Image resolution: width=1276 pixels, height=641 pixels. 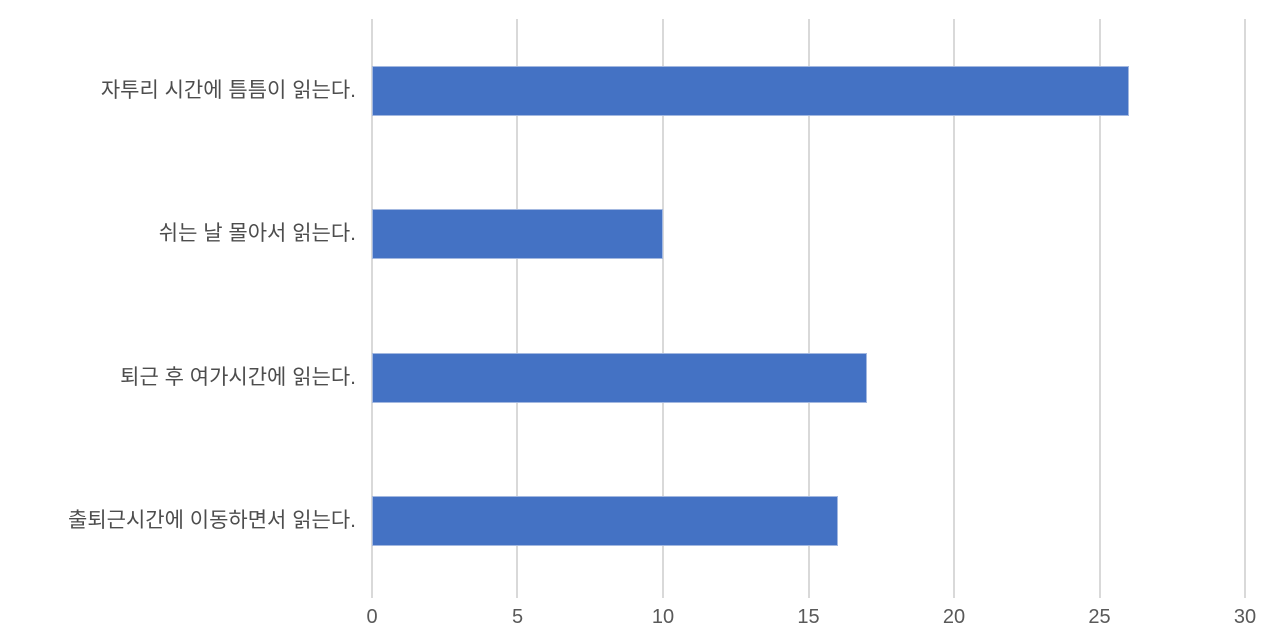 What do you see at coordinates (1245, 617) in the screenshot?
I see `x-tick-label: 30` at bounding box center [1245, 617].